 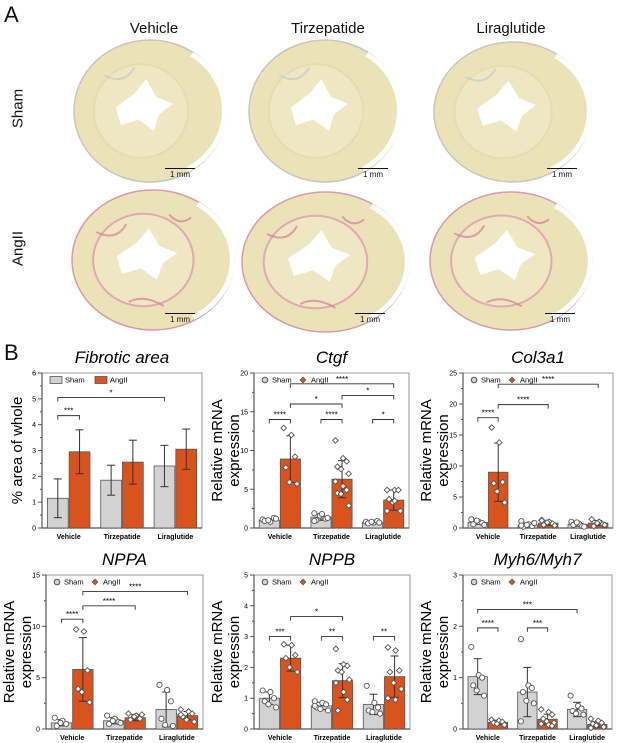 I want to click on chart-title: Myh6/Myh7, so click(x=538, y=559).